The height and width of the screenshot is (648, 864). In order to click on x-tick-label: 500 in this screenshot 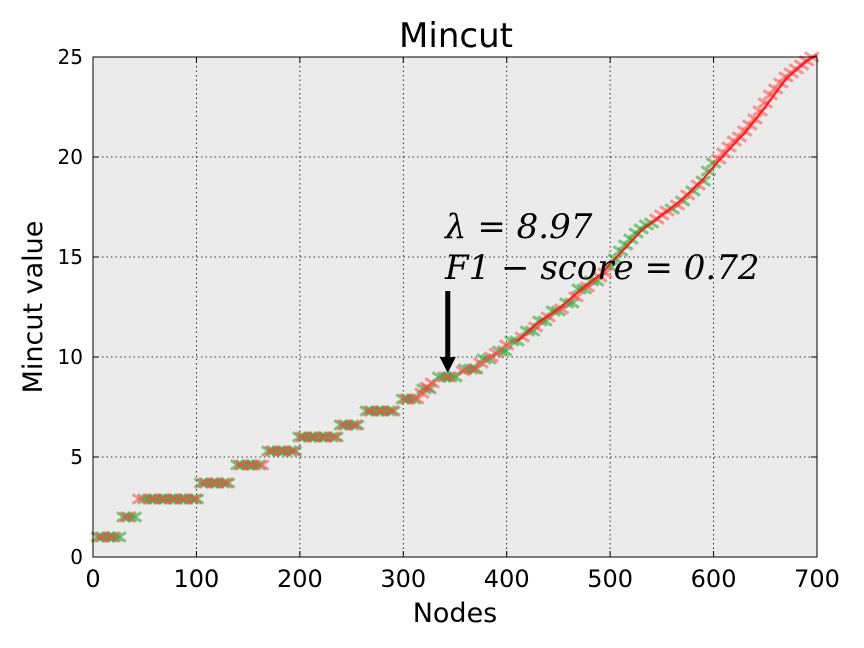, I will do `click(610, 579)`.